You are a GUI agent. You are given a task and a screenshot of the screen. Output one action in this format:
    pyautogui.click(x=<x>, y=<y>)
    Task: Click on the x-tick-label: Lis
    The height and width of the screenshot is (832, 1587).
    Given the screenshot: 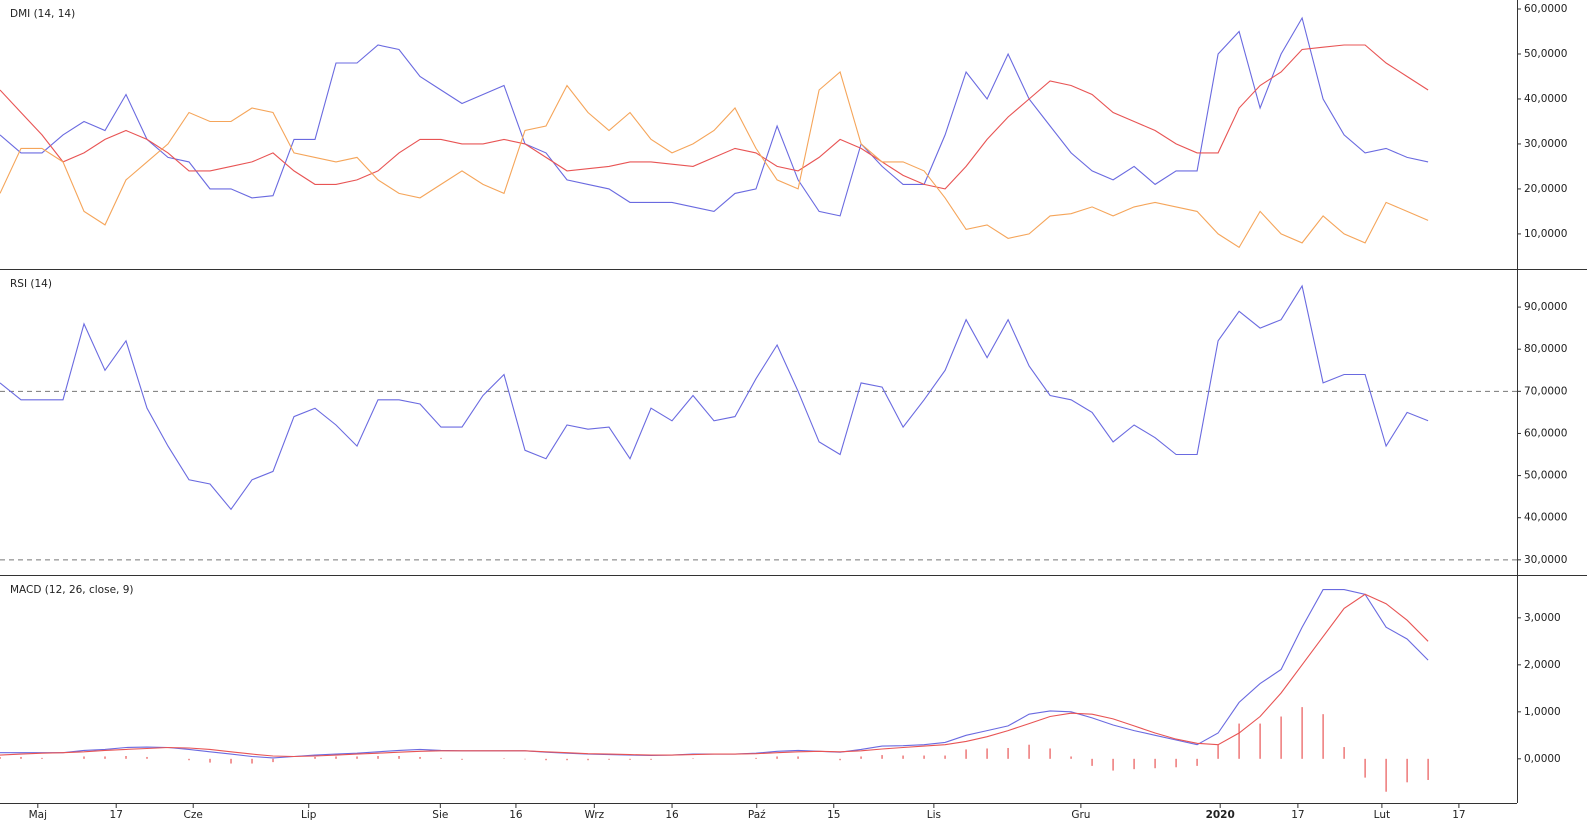 What is the action you would take?
    pyautogui.click(x=934, y=815)
    